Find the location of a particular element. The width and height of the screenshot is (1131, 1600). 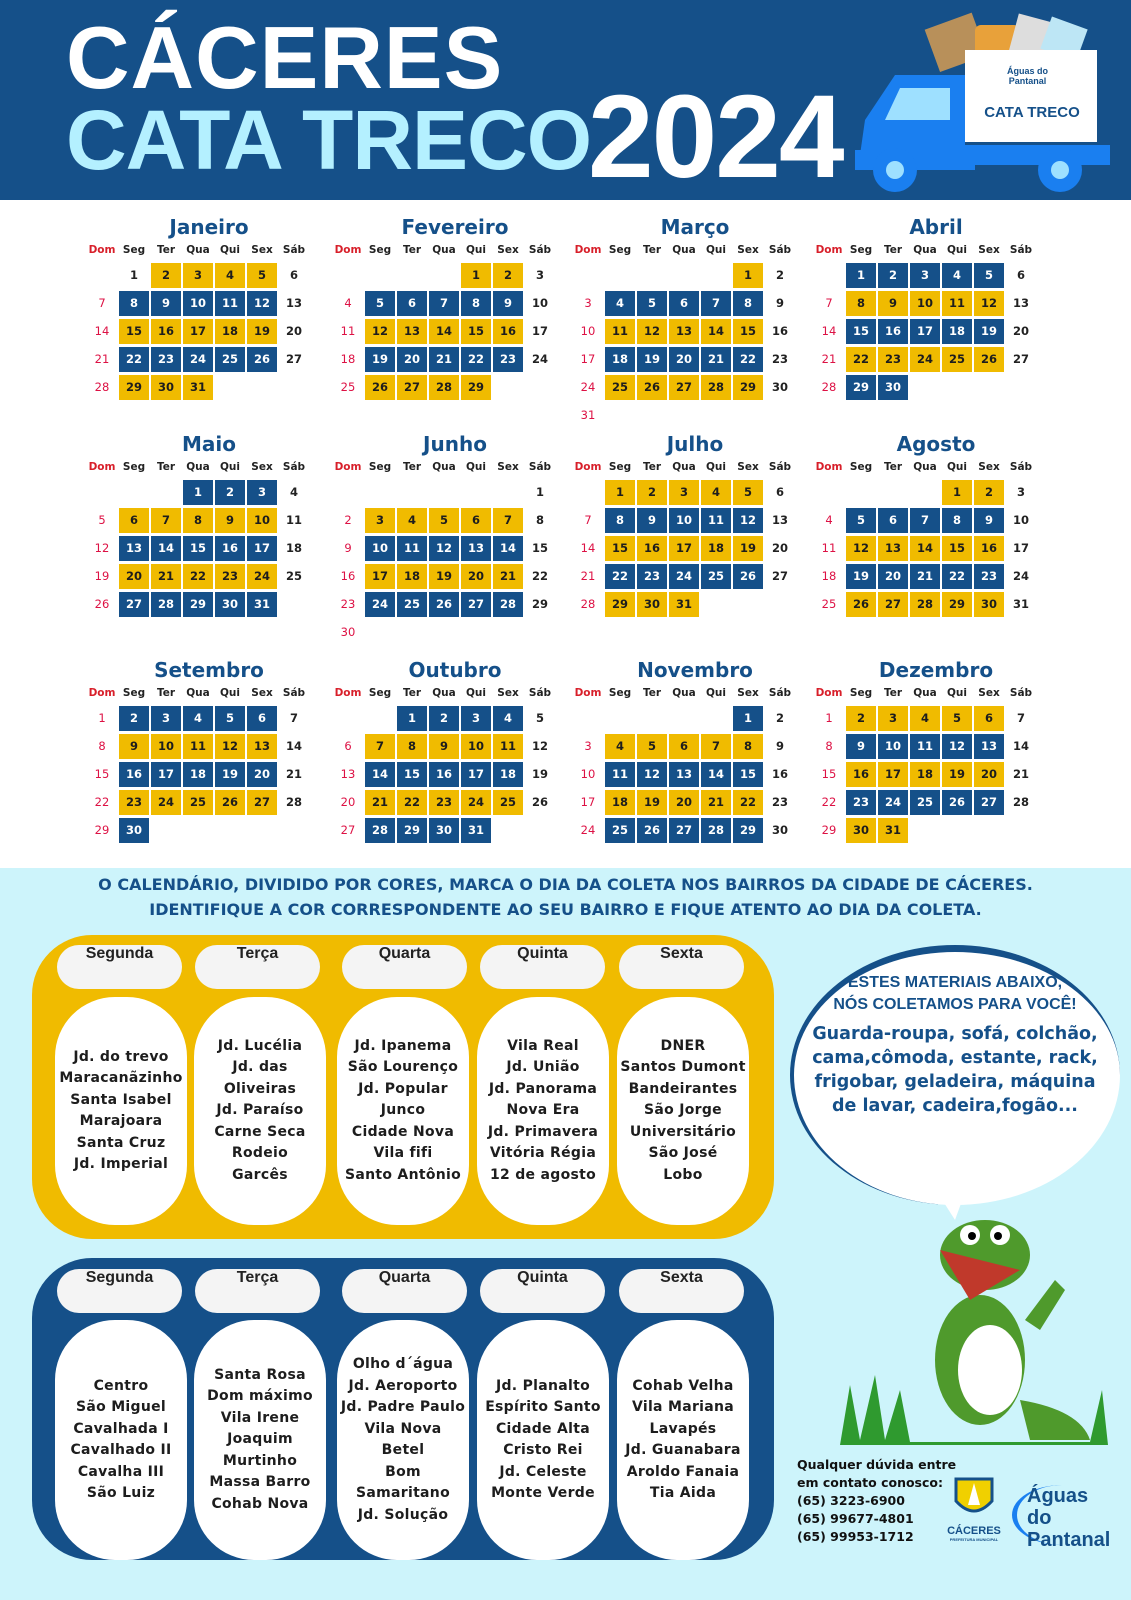

day-cell: 5 is located at coordinates (230, 718).